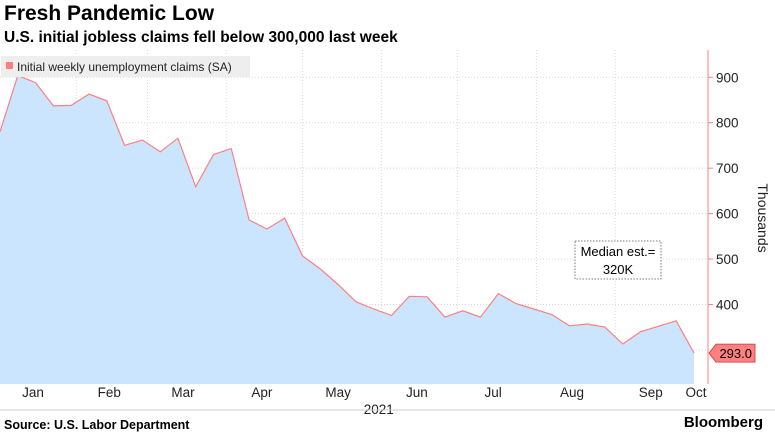  I want to click on y-axis-title: Thousands, so click(763, 217).